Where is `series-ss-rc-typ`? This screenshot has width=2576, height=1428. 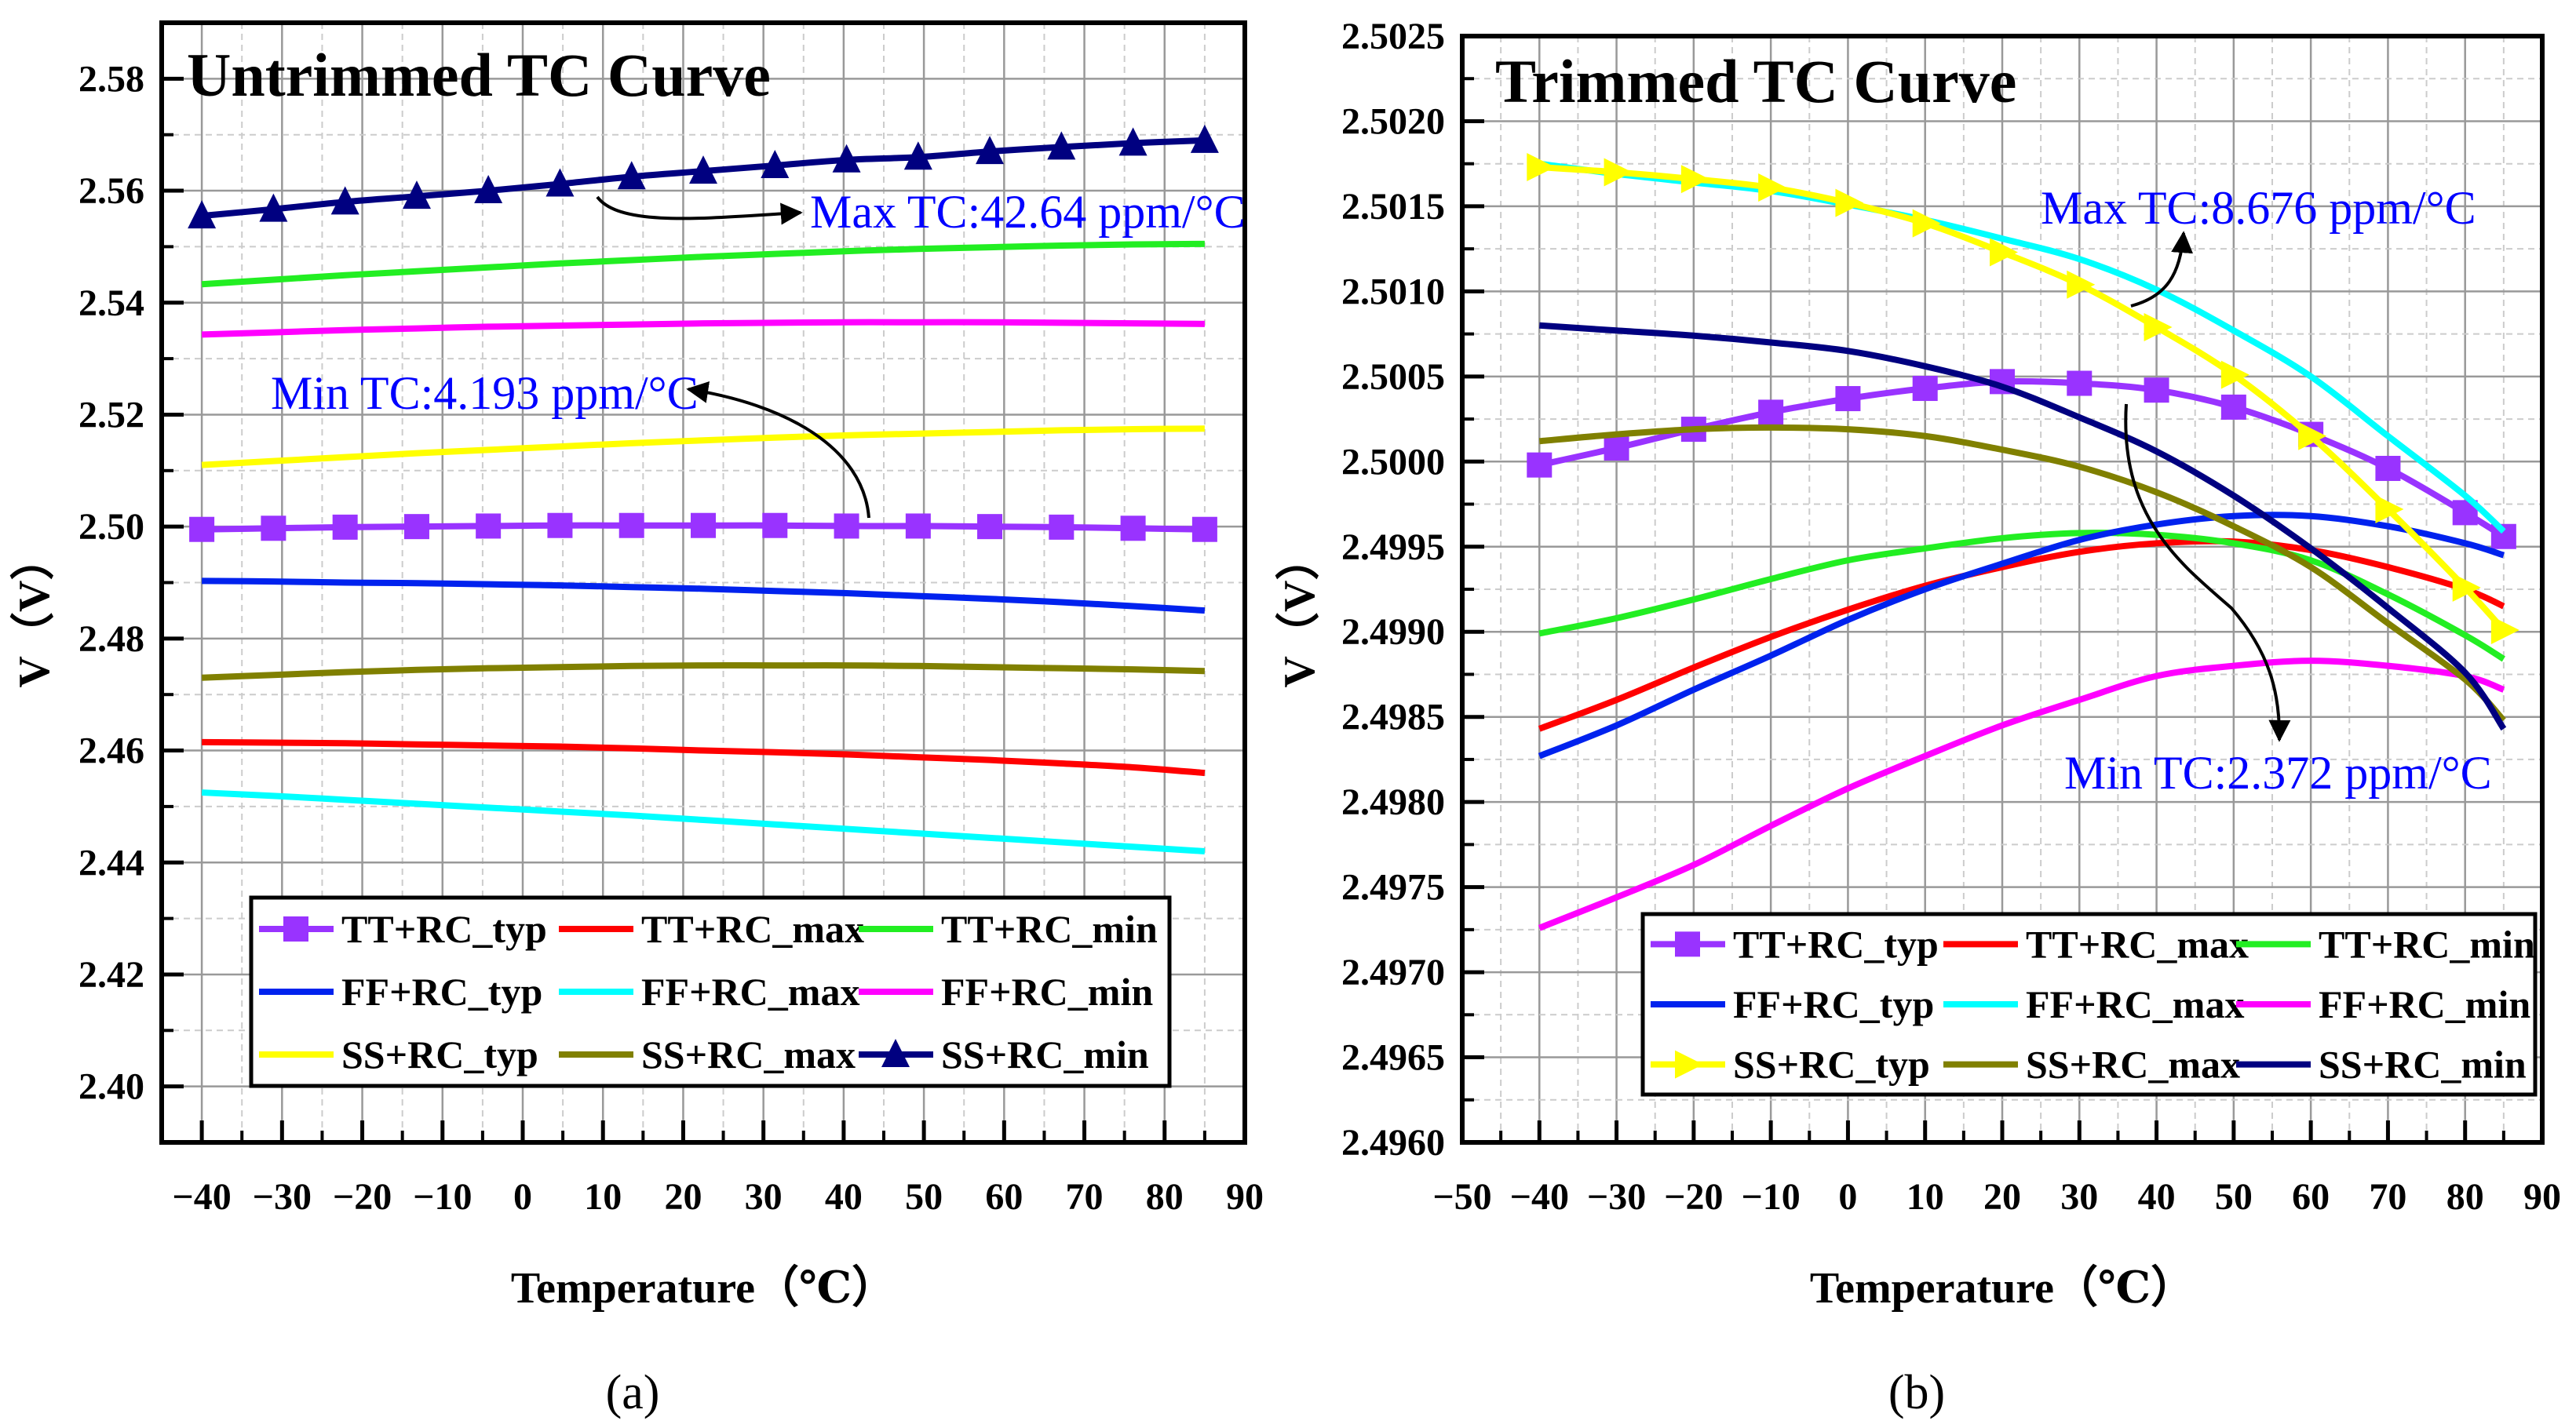 series-ss-rc-typ is located at coordinates (2023, 399).